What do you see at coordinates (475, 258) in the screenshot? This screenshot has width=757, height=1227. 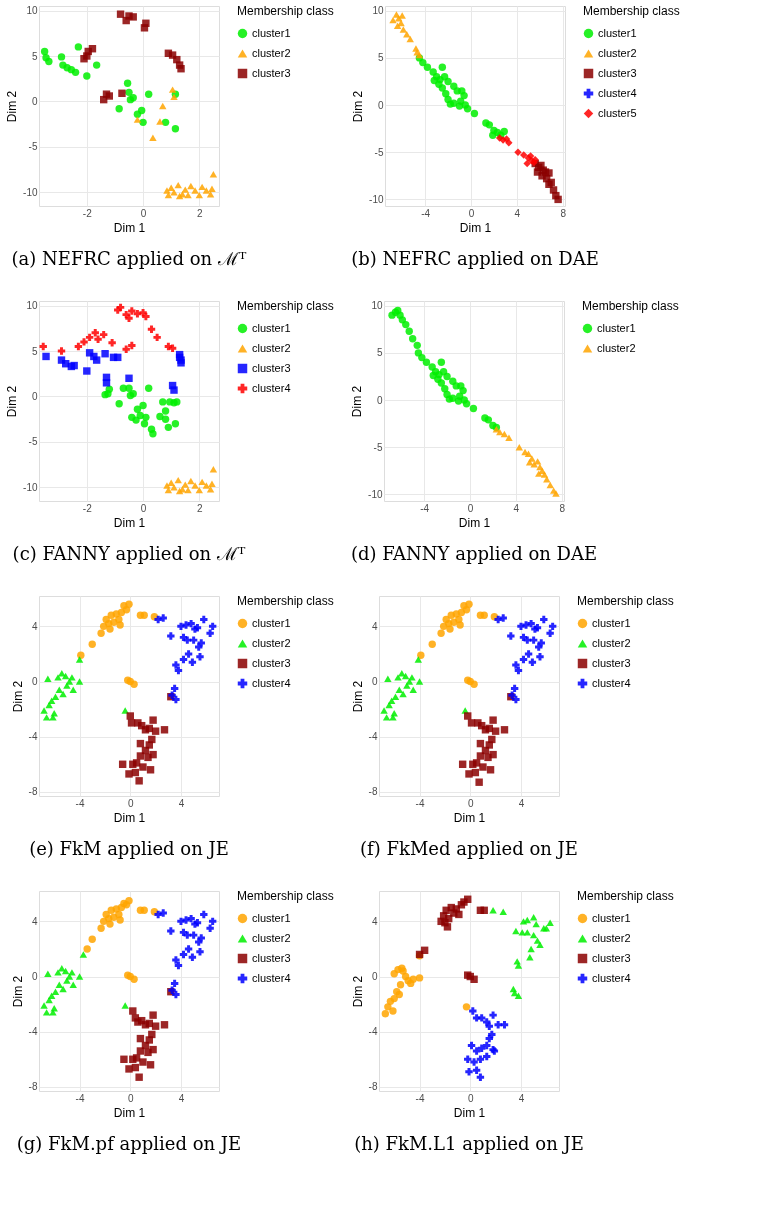 I see `text: (b) NEFRC applied on DAE` at bounding box center [475, 258].